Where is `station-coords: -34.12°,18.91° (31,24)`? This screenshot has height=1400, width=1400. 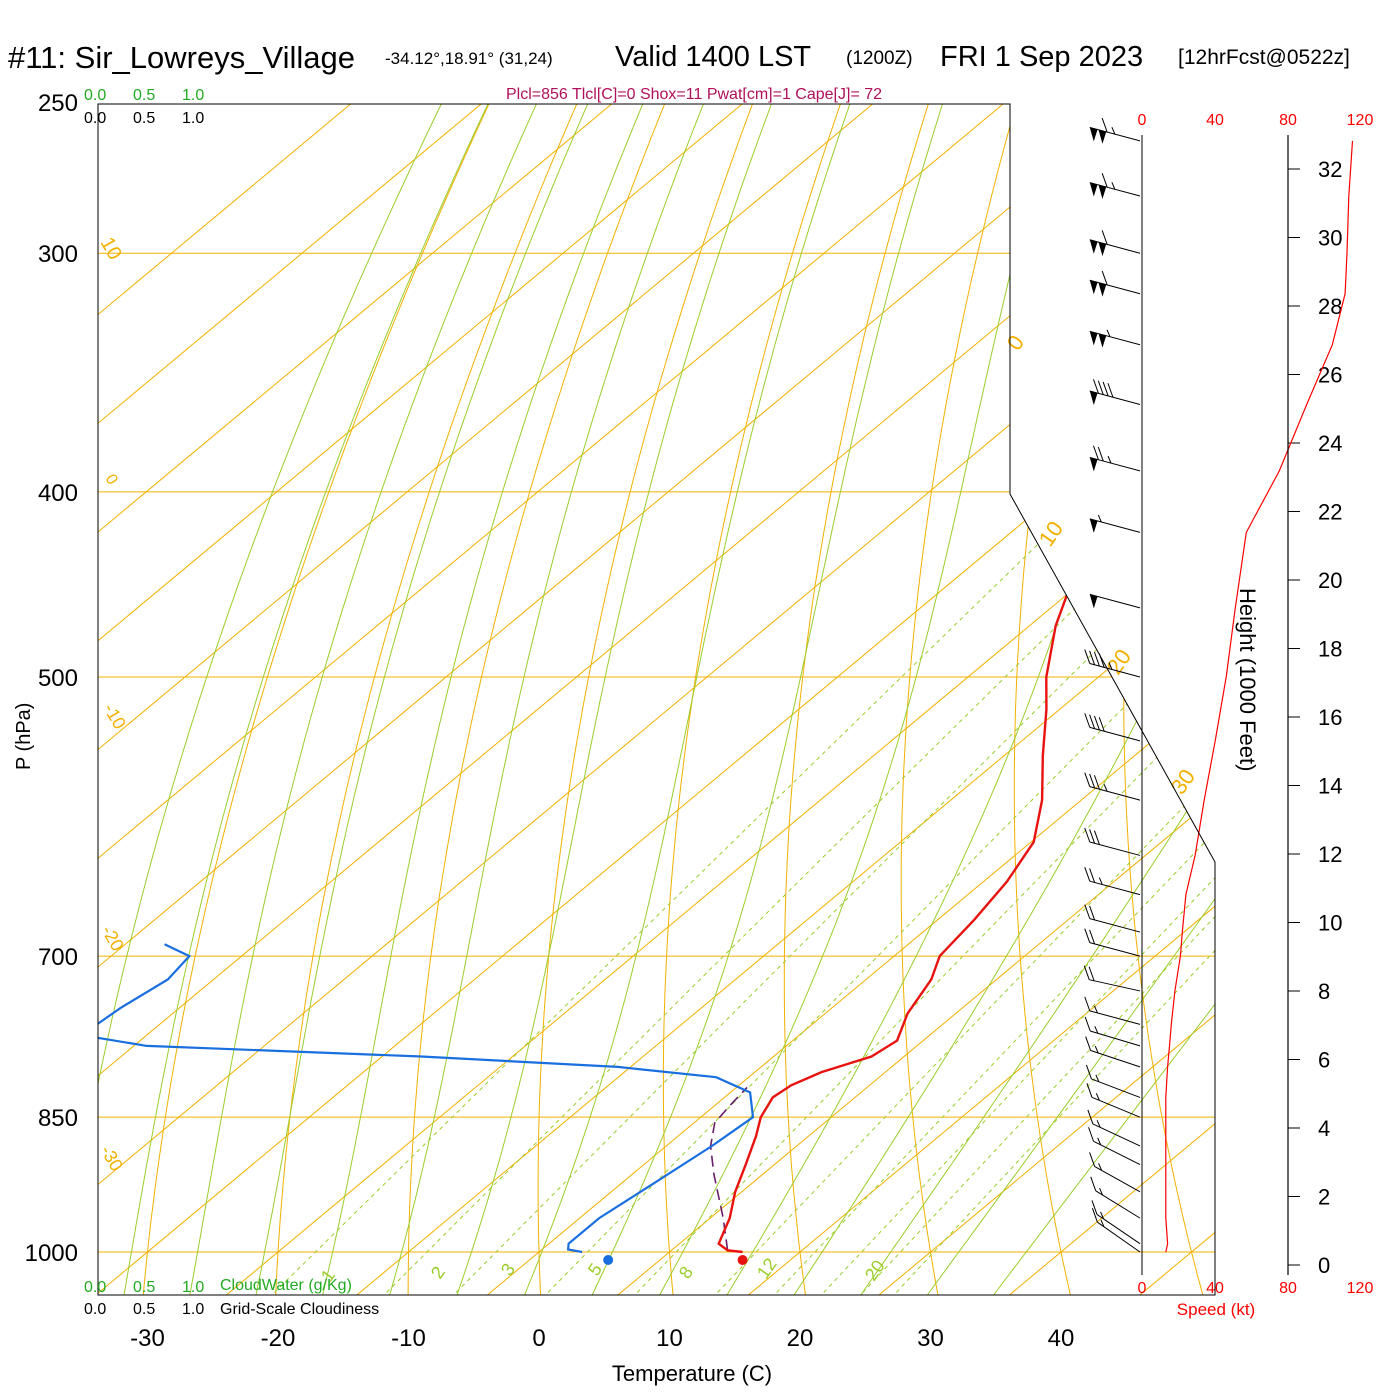 station-coords: -34.12°,18.91° (31,24) is located at coordinates (469, 58).